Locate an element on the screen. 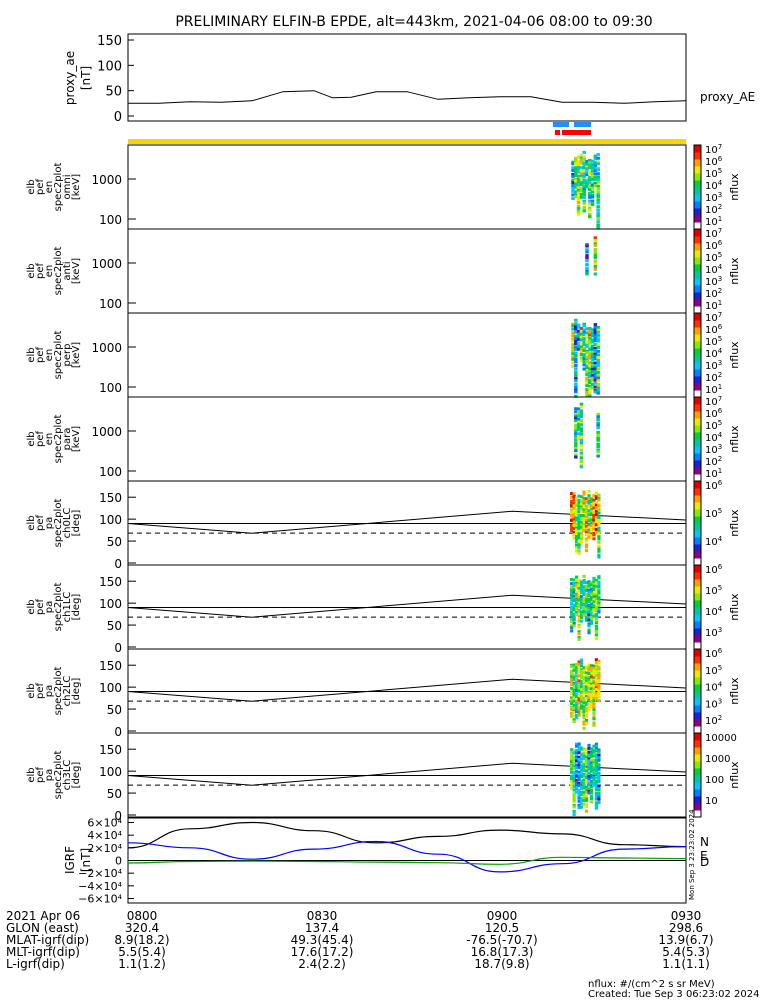 The height and width of the screenshot is (1000, 775). proxy-ae-series-label: proxy_AE is located at coordinates (727, 97).